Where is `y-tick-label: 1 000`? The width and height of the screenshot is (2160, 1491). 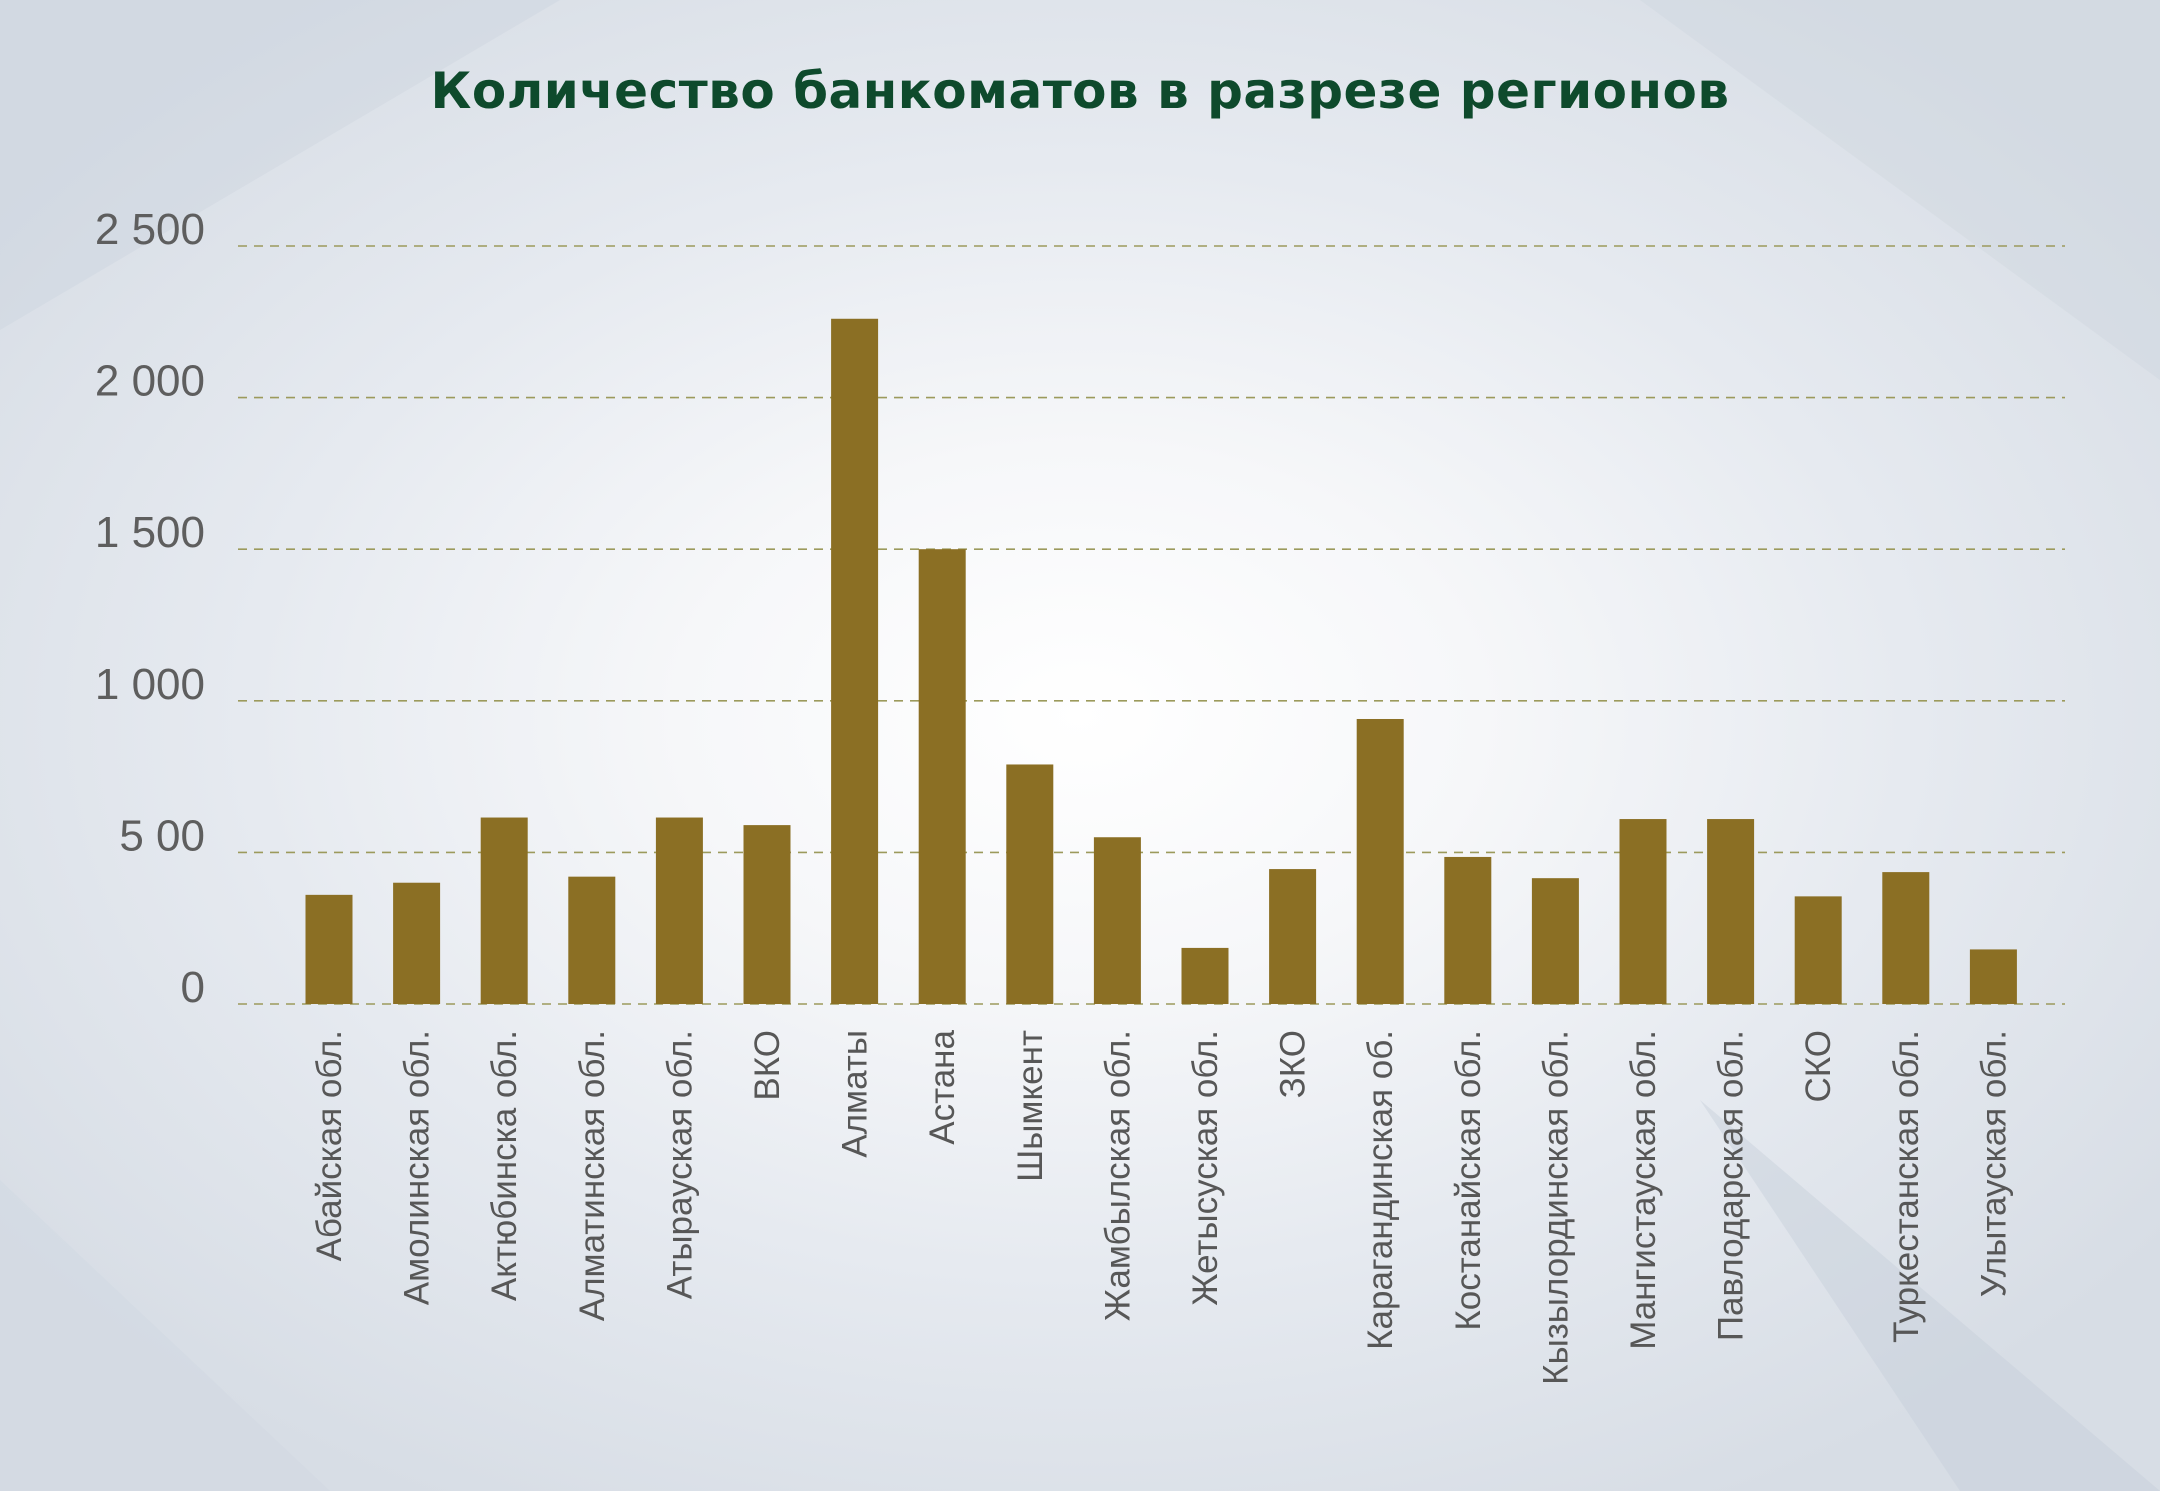
y-tick-label: 1 000 is located at coordinates (150, 684).